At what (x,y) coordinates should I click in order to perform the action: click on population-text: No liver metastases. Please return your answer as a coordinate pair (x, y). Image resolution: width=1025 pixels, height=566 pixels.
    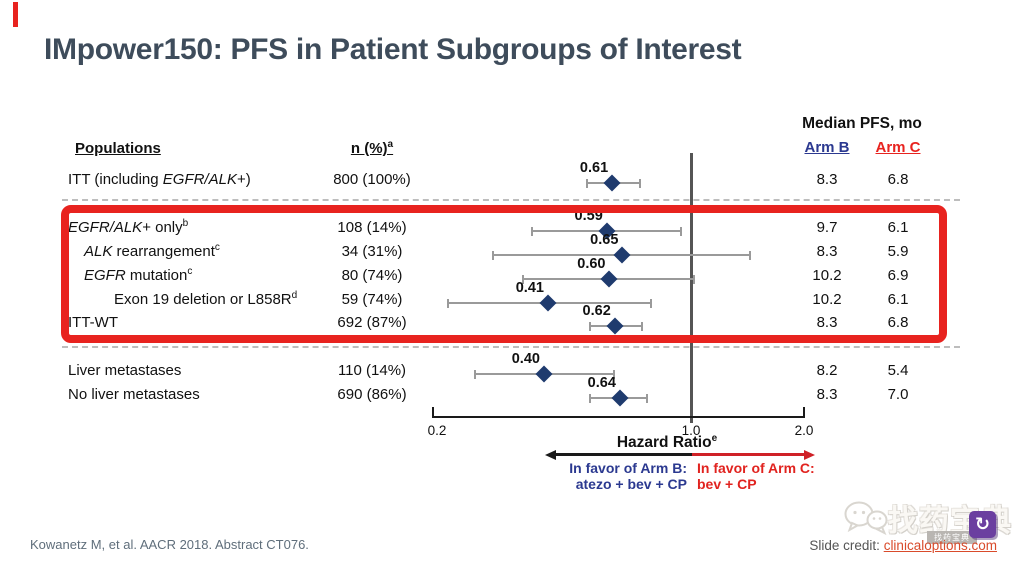
    Looking at the image, I should click on (134, 394).